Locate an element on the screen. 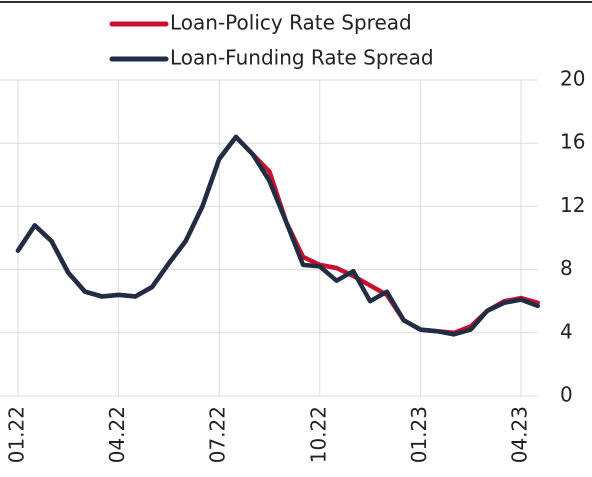  y-tick-label: 8 is located at coordinates (566, 268).